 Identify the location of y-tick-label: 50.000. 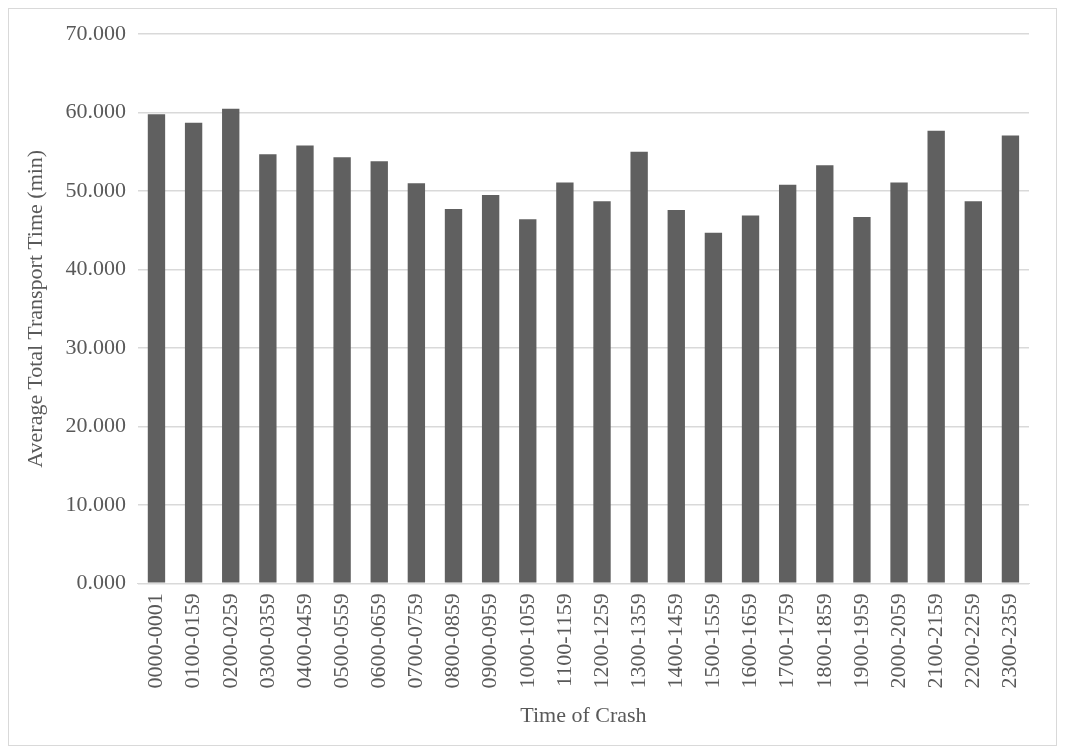
(95, 189).